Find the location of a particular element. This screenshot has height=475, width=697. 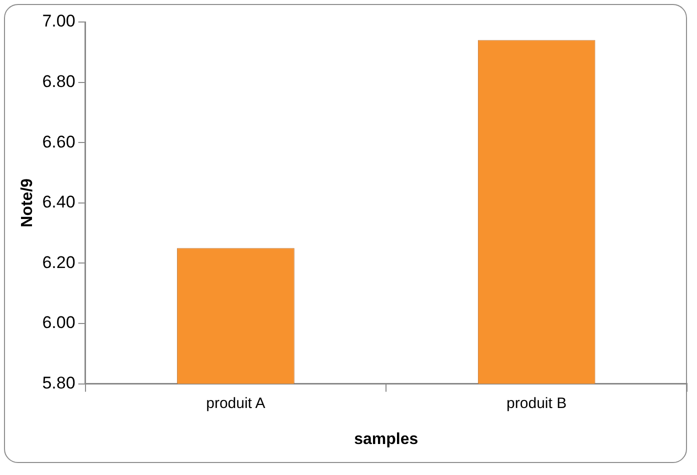

y-tick-label: 6.00 is located at coordinates (59, 322).